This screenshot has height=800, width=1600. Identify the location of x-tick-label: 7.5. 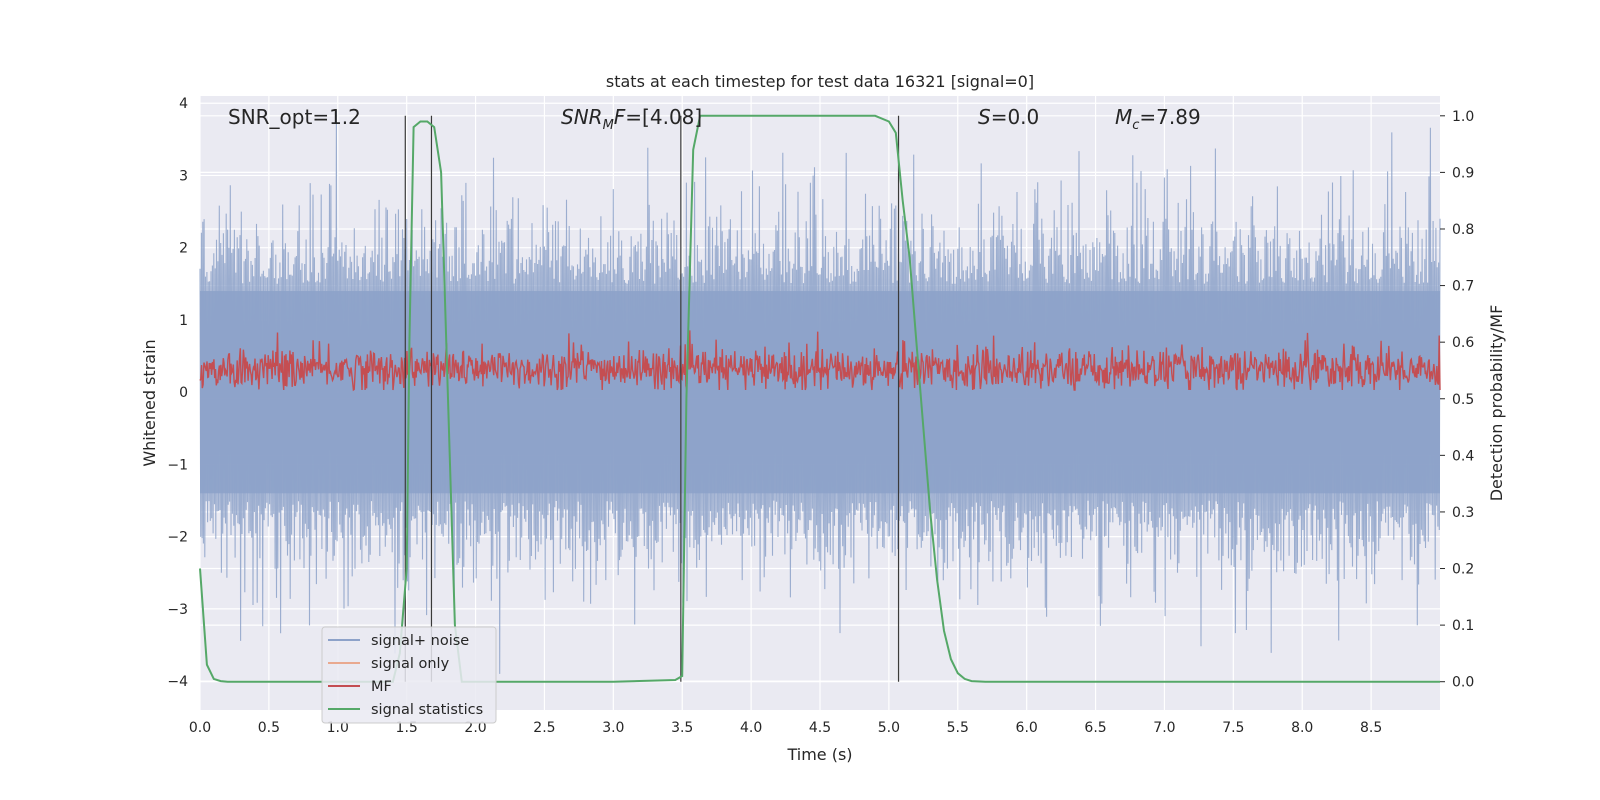
(1233, 728).